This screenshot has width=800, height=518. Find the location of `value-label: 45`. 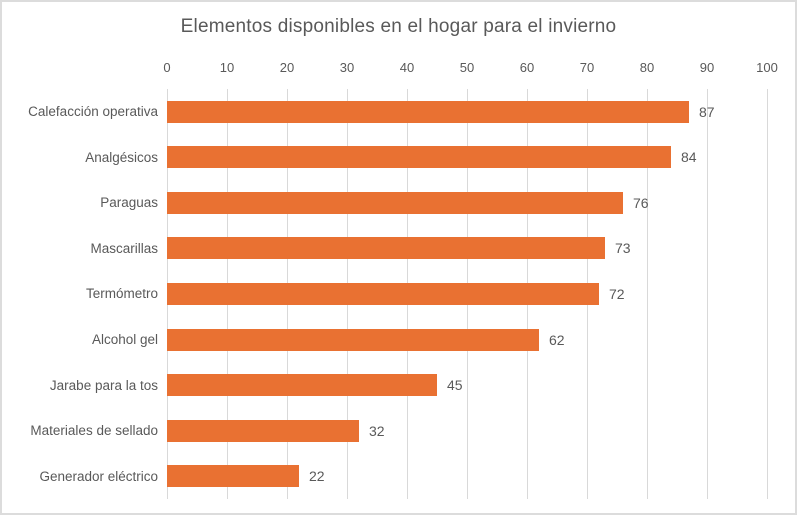

value-label: 45 is located at coordinates (455, 385).